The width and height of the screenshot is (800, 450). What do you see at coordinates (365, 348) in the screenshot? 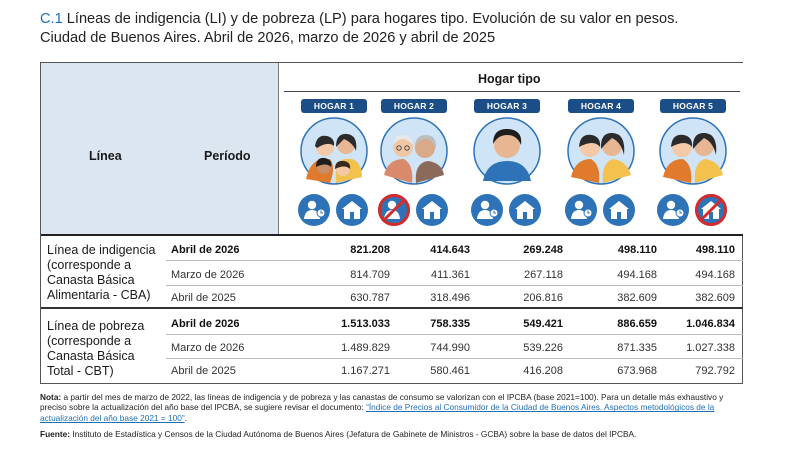
I see `value-cell: 1.489.829` at bounding box center [365, 348].